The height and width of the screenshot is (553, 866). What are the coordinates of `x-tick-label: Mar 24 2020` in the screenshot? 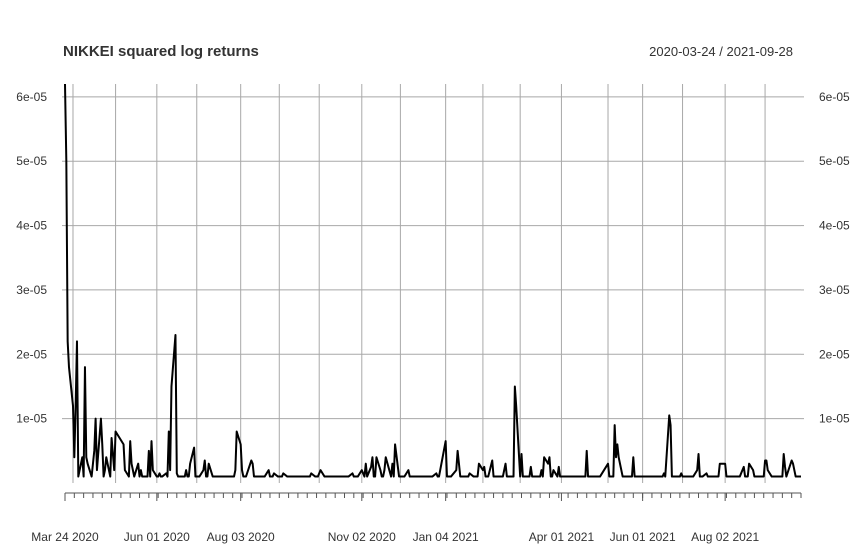 It's located at (65, 537).